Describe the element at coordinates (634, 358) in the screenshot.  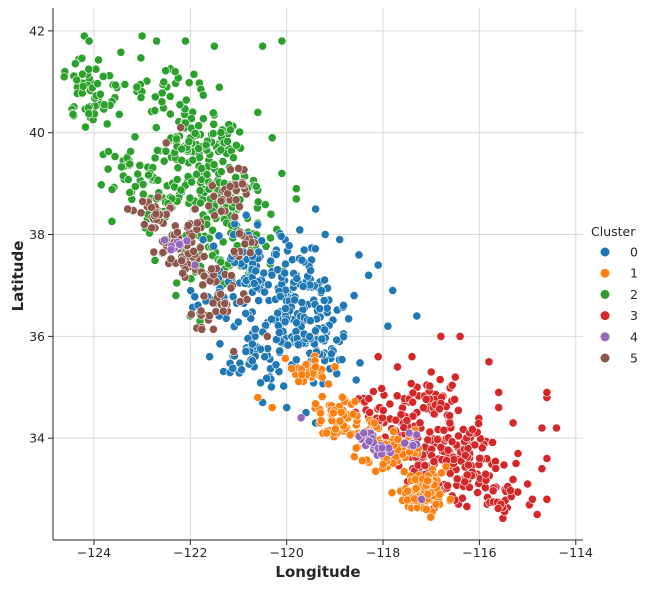
I see `legend-label-5: 5` at that location.